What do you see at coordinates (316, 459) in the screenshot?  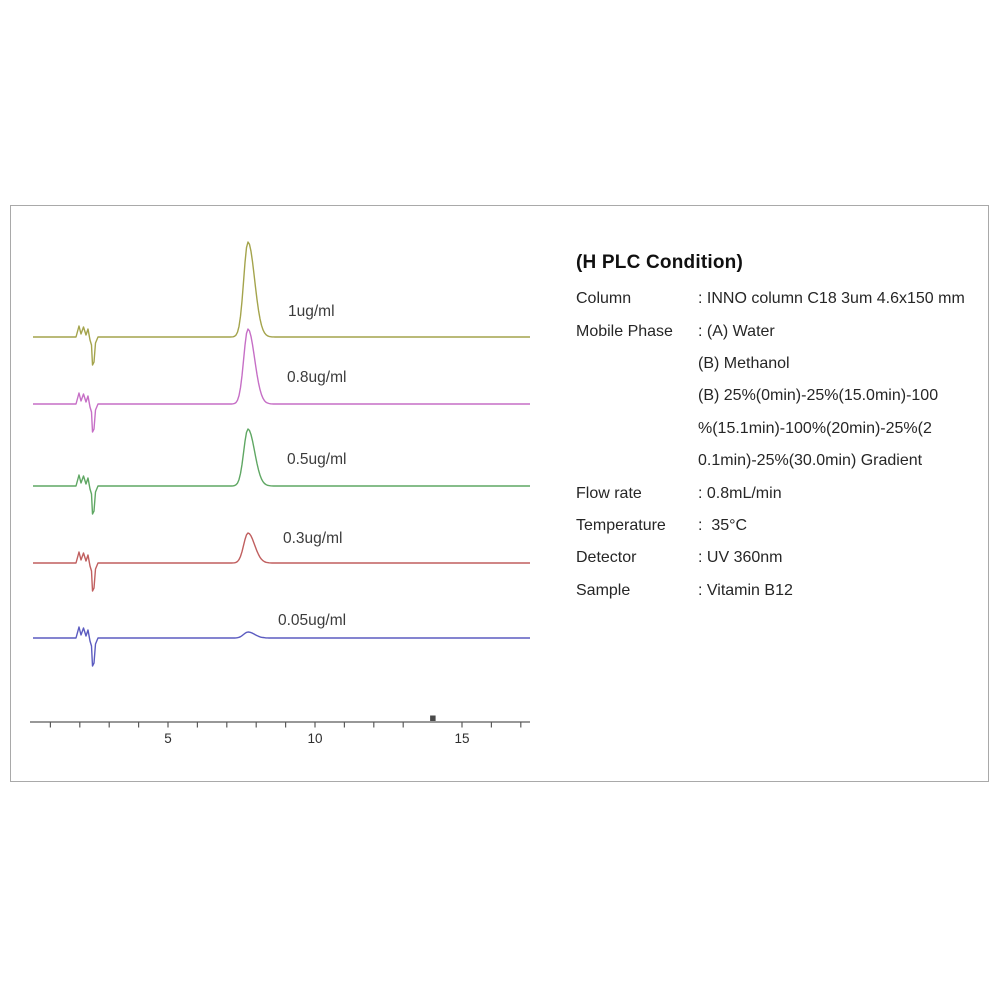 I see `trace-label: 0.5ug/ml` at bounding box center [316, 459].